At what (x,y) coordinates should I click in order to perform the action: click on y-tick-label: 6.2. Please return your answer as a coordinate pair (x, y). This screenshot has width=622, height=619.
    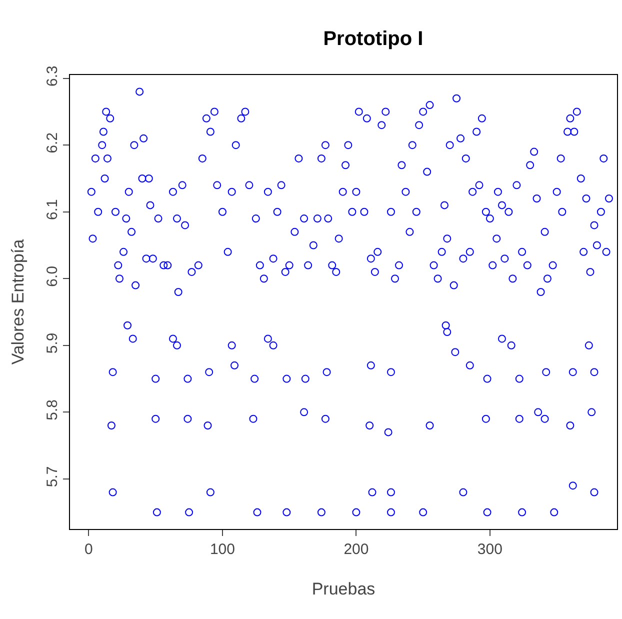
    Looking at the image, I should click on (52, 143).